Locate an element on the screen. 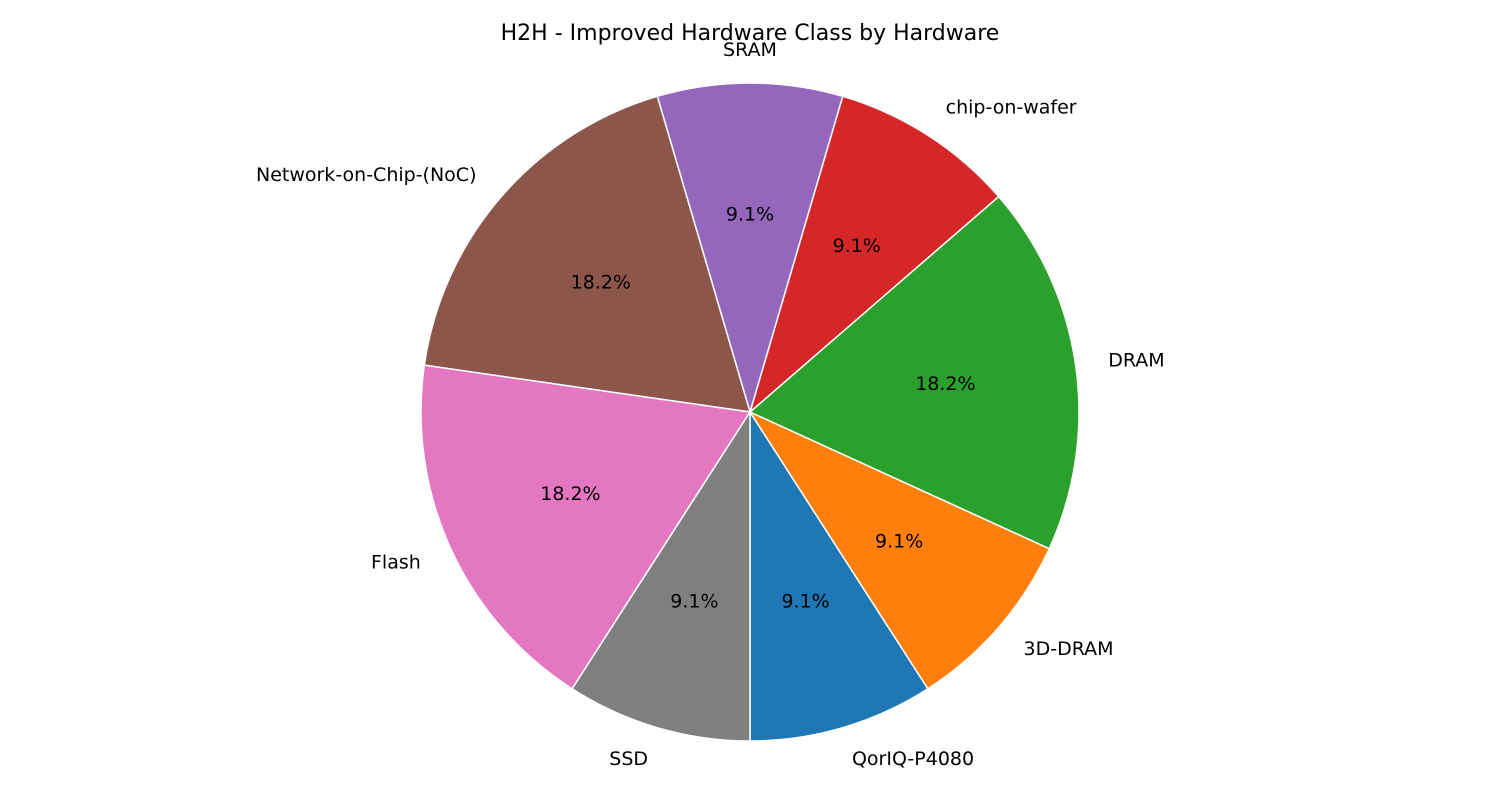 Image resolution: width=1500 pixels, height=800 pixels. pie-percent-network-on-chip-noc: 18.2% is located at coordinates (601, 283).